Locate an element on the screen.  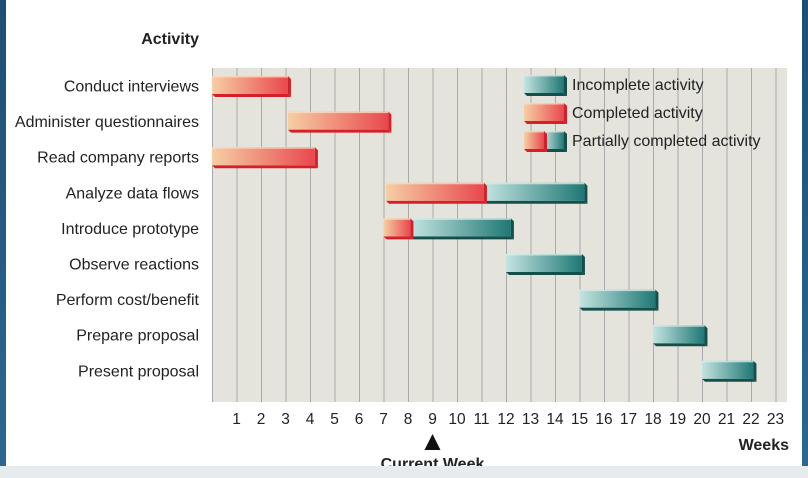
activity-bar-perform-cost-benefit is located at coordinates (619, 300).